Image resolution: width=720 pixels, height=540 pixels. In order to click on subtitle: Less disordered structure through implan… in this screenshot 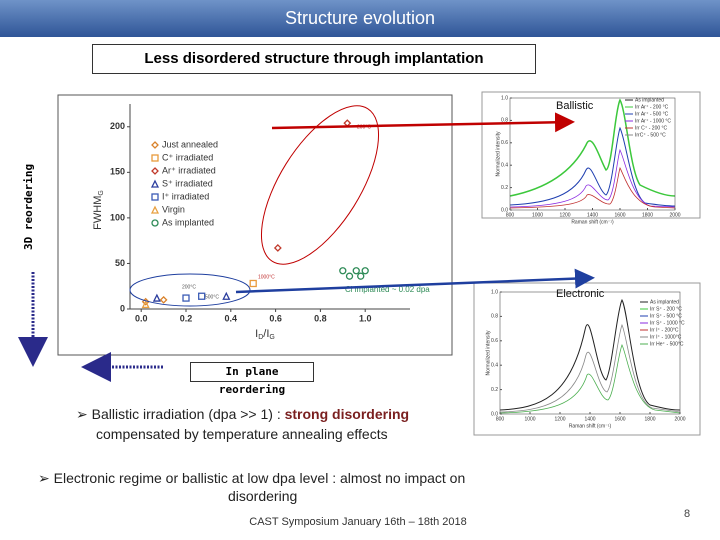, I will do `click(314, 59)`.